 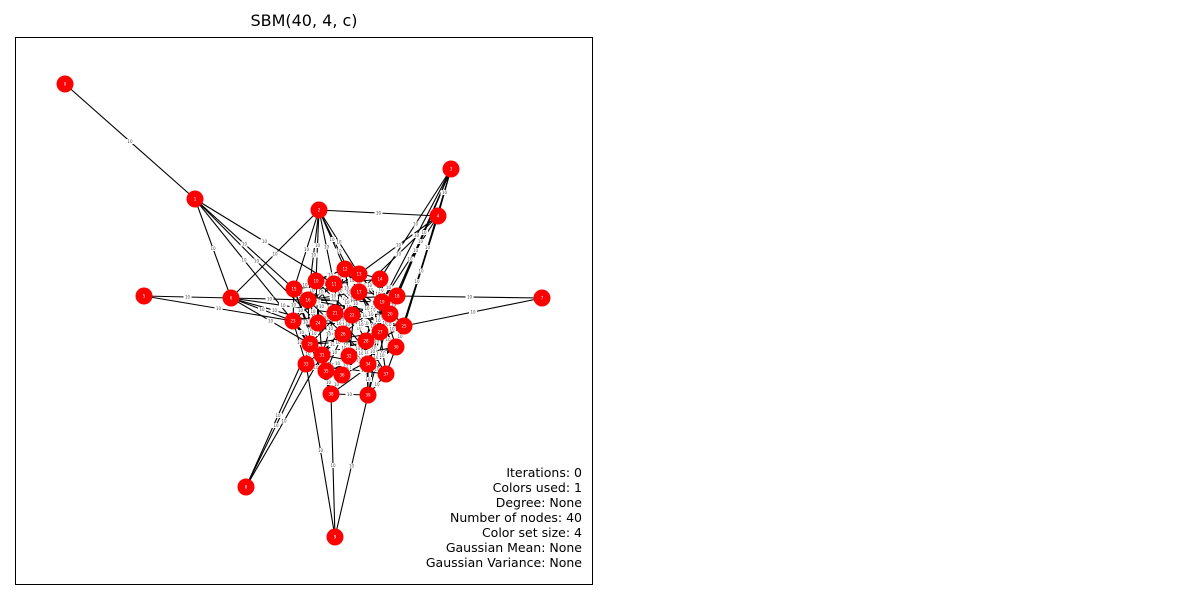 I want to click on info-colors-used: Colors used: 1, so click(x=537, y=487).